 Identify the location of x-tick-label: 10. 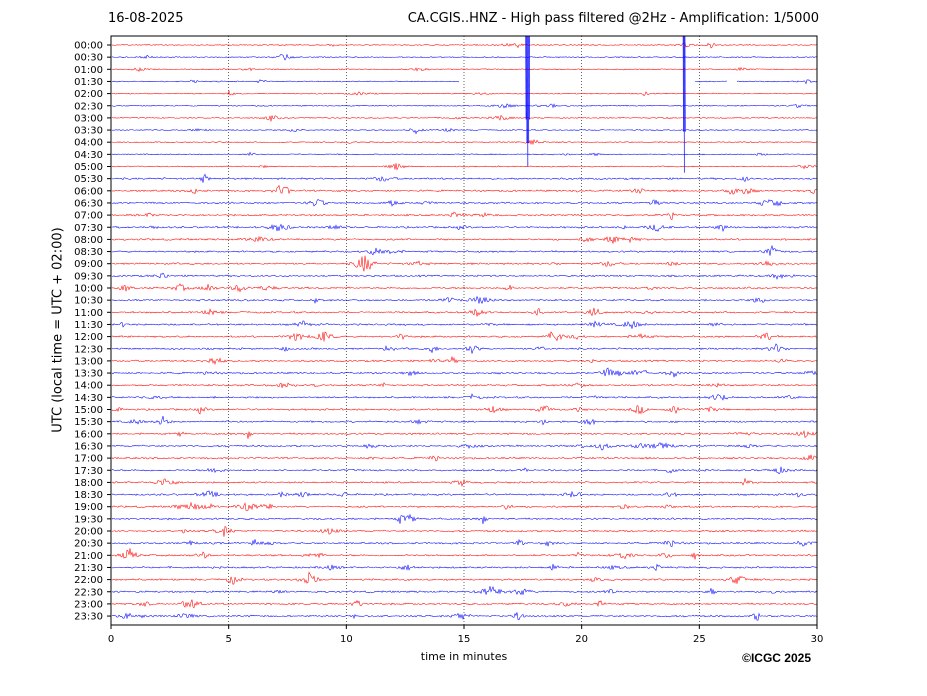
(346, 639).